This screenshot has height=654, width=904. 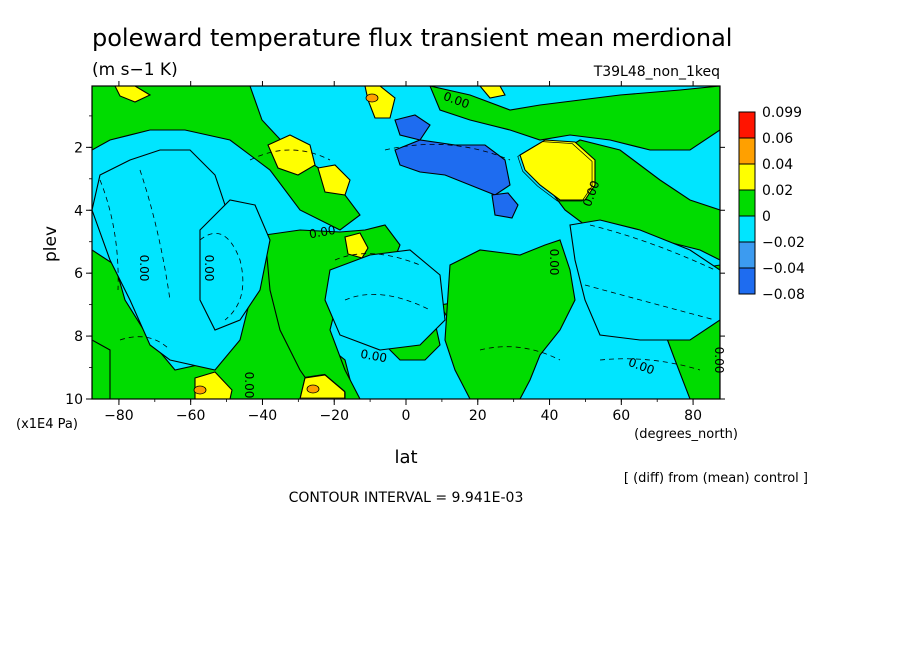 What do you see at coordinates (263, 416) in the screenshot?
I see `x-tick-label: −40` at bounding box center [263, 416].